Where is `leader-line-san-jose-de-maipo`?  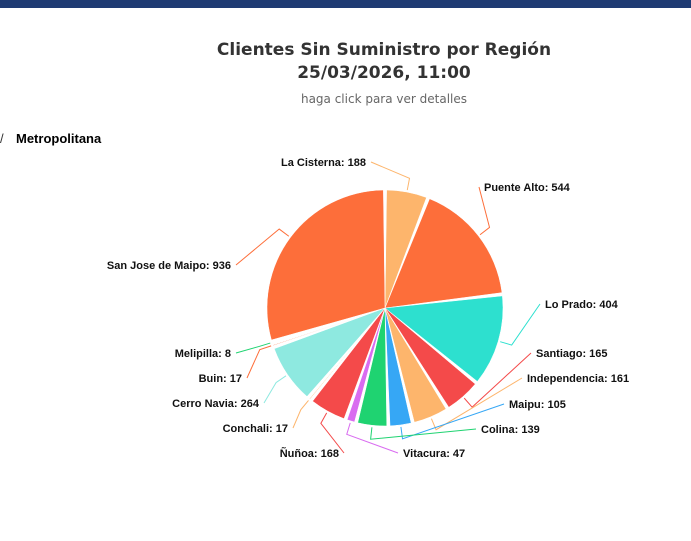
leader-line-san-jose-de-maipo is located at coordinates (262, 247).